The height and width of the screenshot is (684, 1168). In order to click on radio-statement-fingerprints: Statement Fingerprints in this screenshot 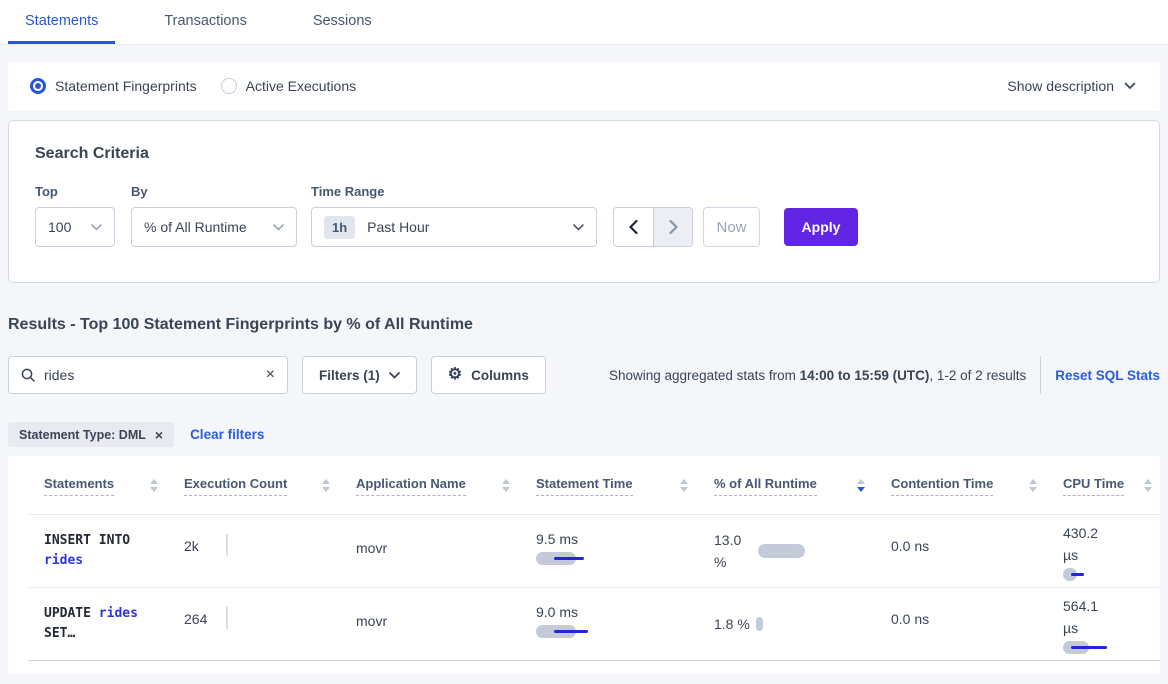, I will do `click(113, 86)`.